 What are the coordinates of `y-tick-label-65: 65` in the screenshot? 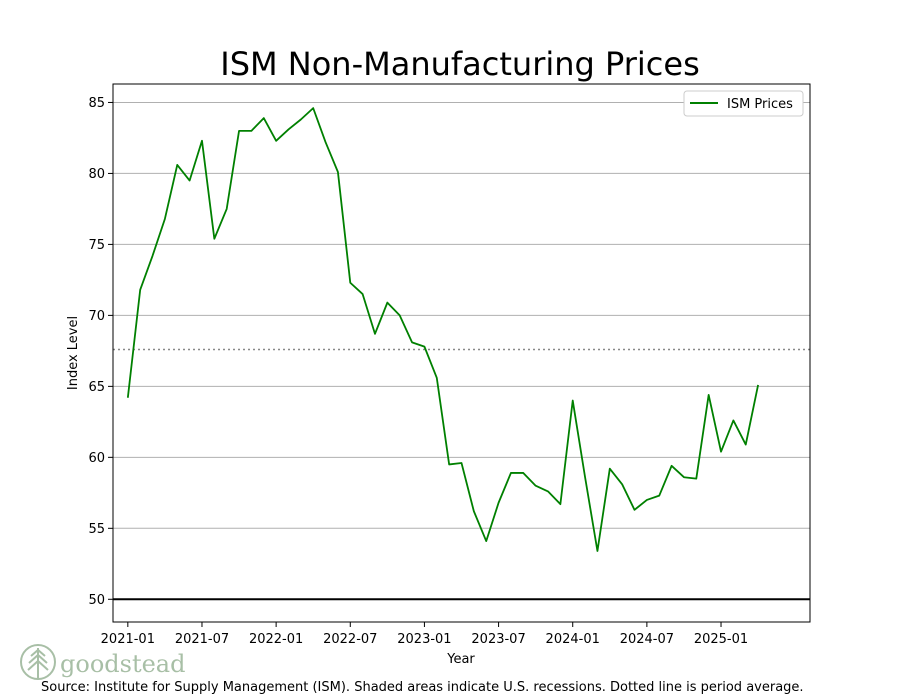 It's located at (96, 387).